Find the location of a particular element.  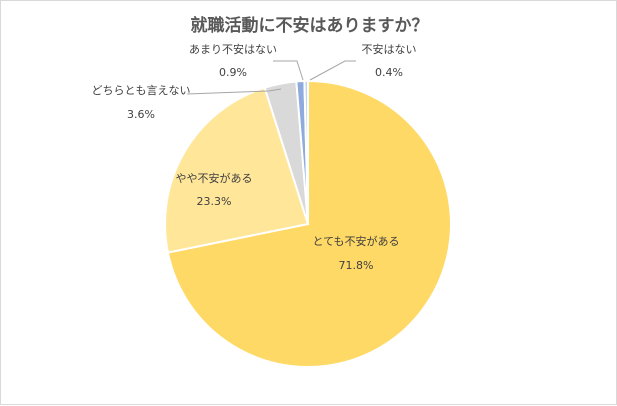

slice-percent-0: 71.8% is located at coordinates (356, 265).